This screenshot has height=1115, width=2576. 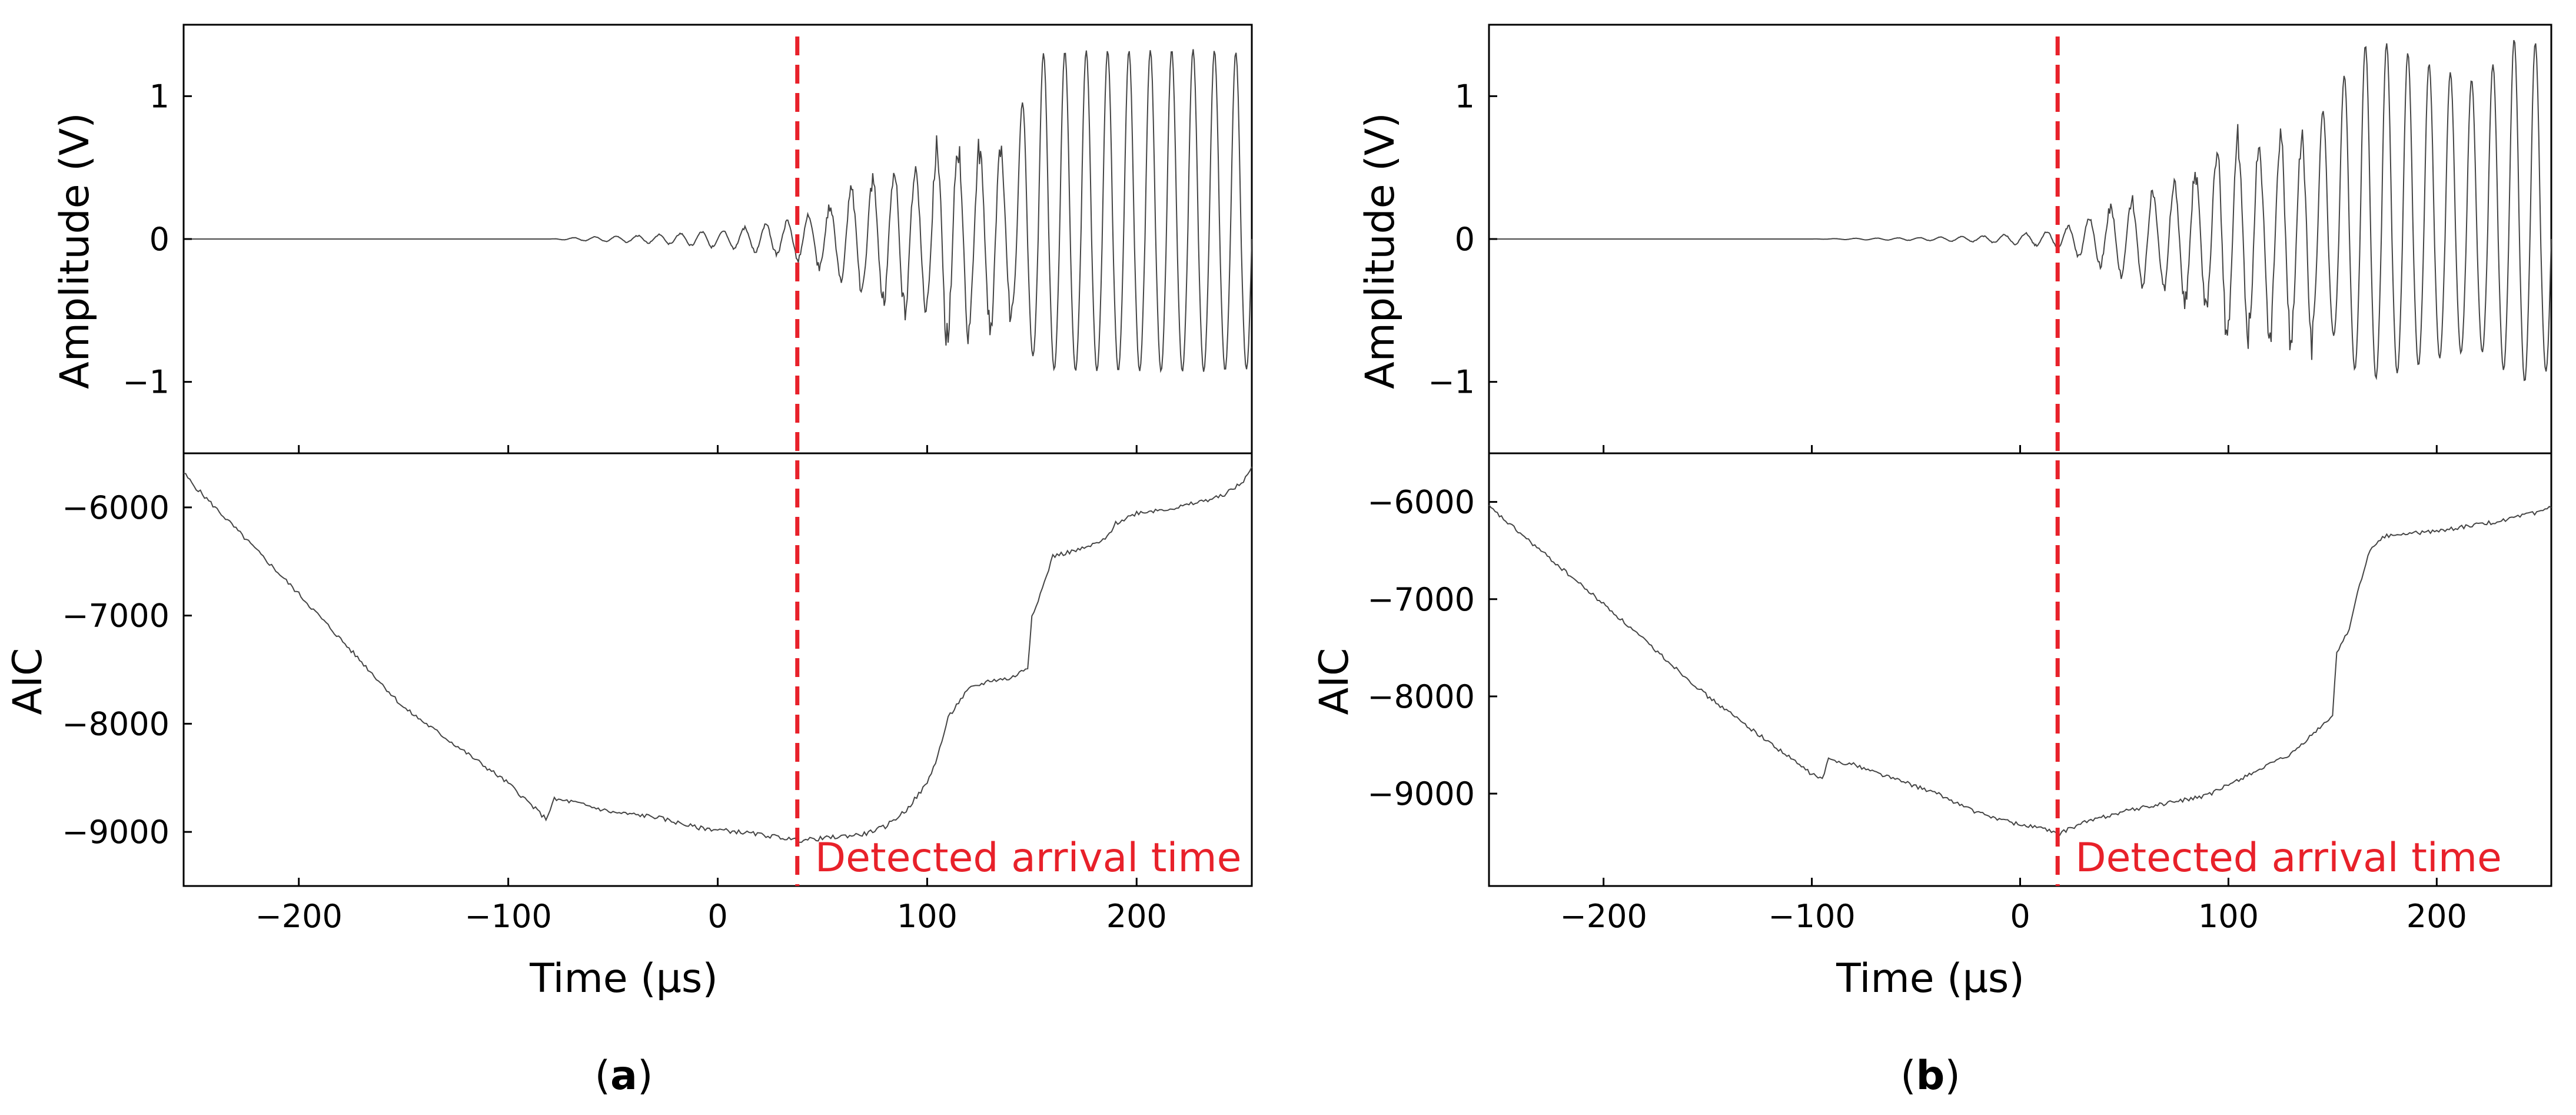 I want to click on panel-label: (a), so click(x=624, y=1076).